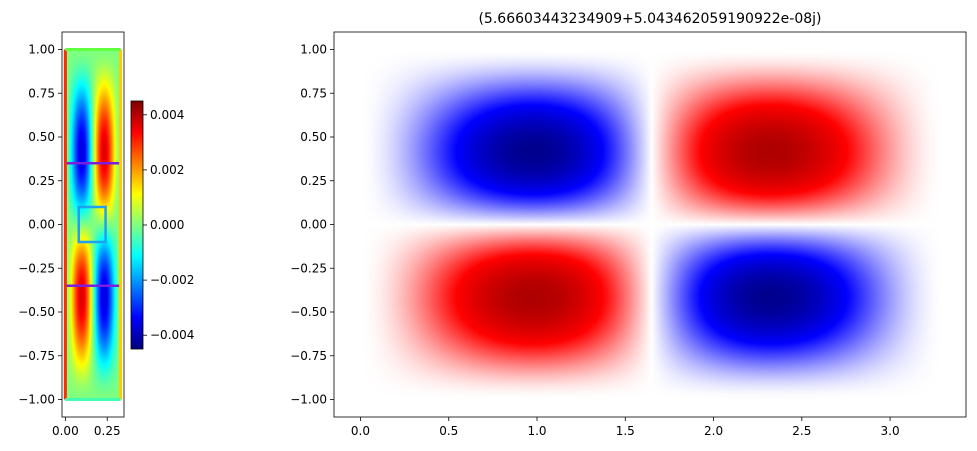 The image size is (977, 451). Describe the element at coordinates (137, 225) in the screenshot. I see `colorbar-gradient` at that location.